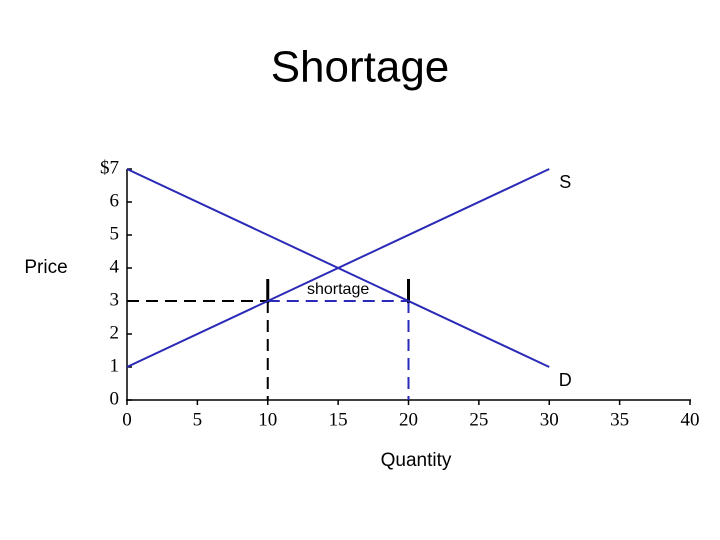 The image size is (720, 540). Describe the element at coordinates (45, 267) in the screenshot. I see `y-axis-label: Price` at that location.